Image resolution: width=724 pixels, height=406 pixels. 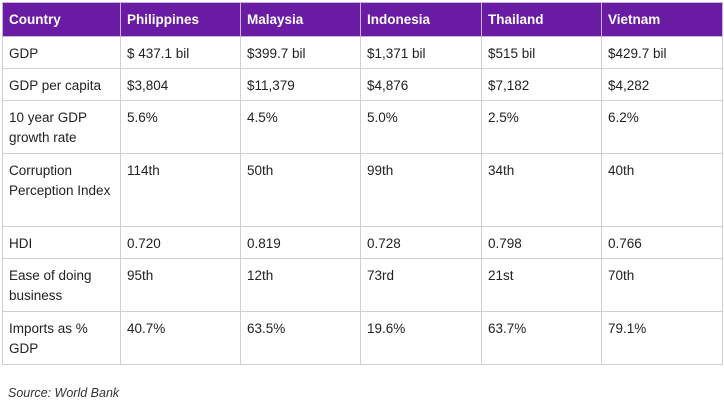 I want to click on table-cell: $ 437.1 bil, so click(x=180, y=52).